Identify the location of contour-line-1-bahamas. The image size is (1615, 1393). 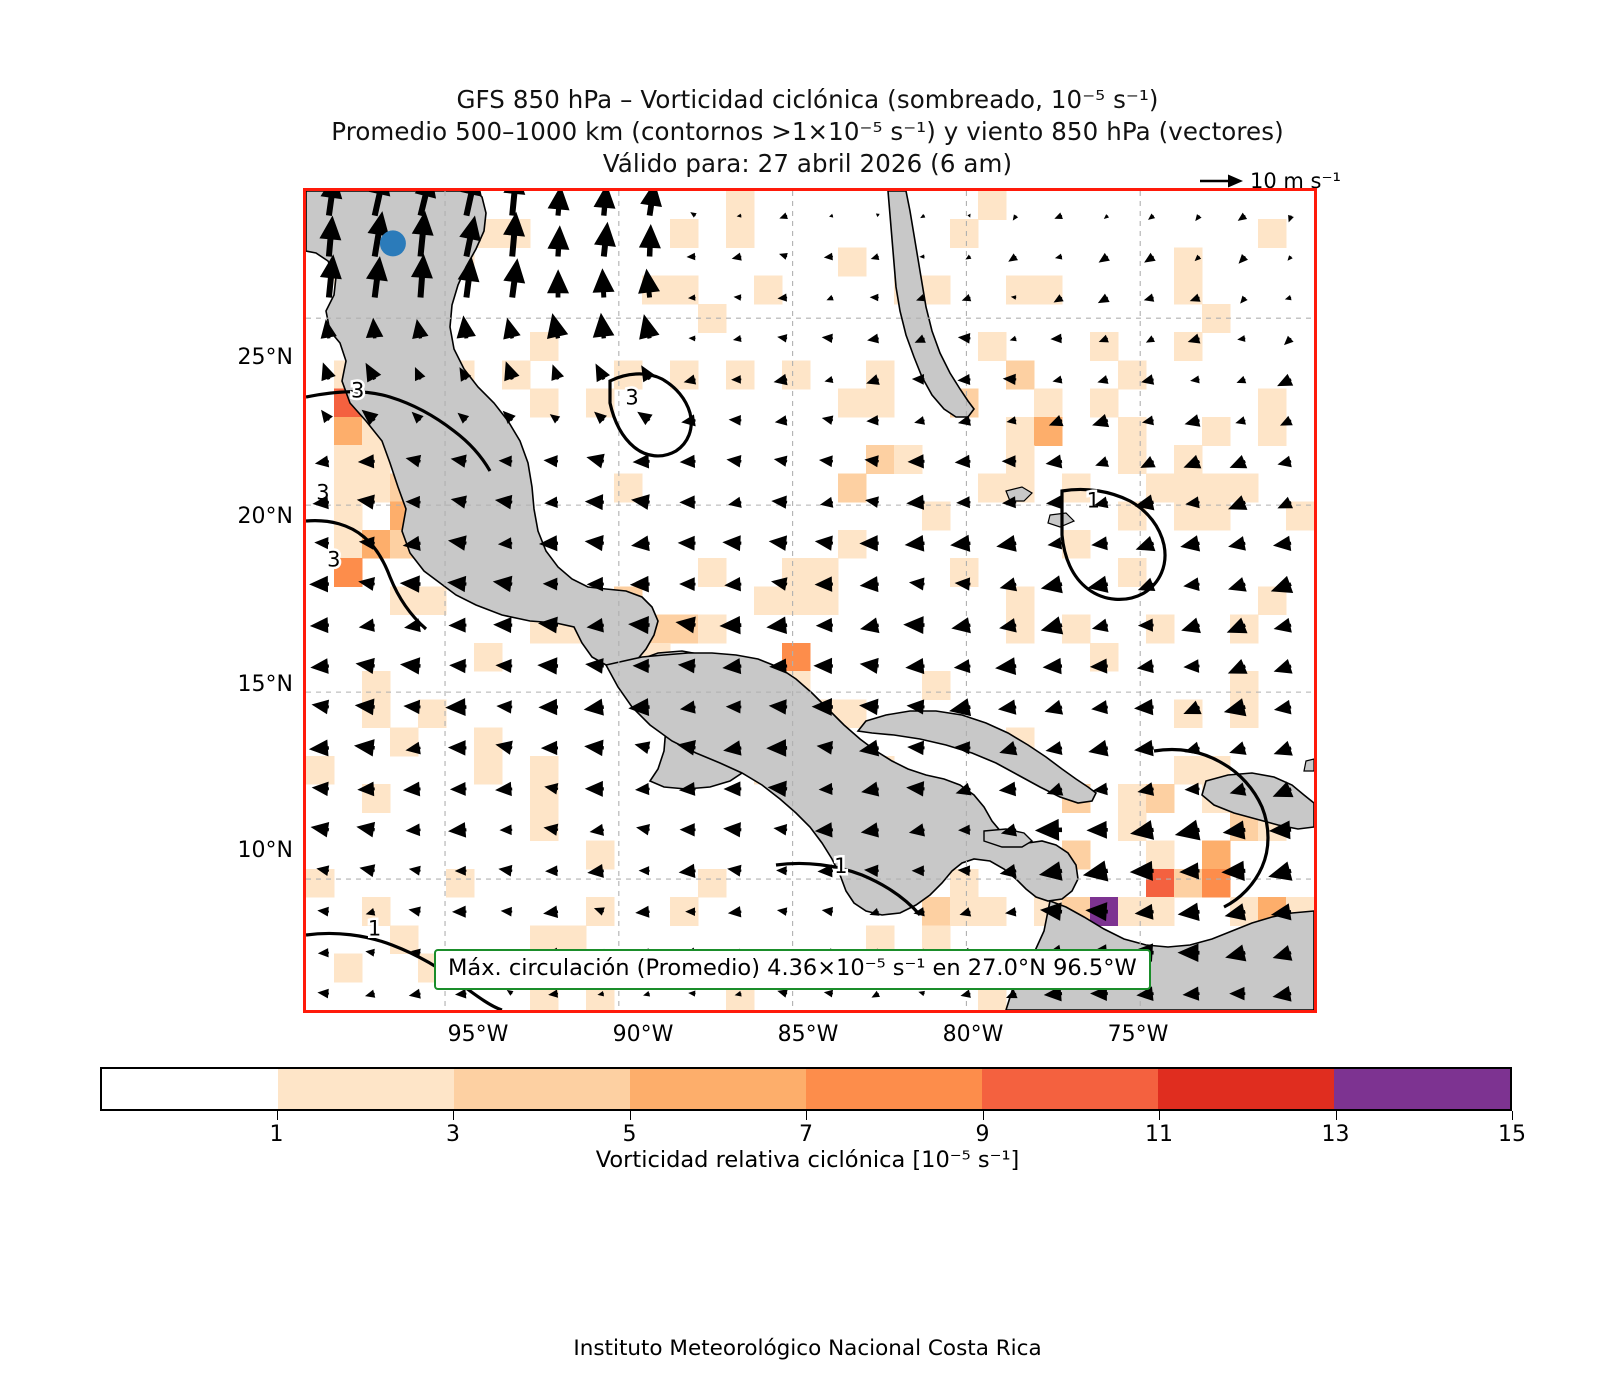
(1113, 544).